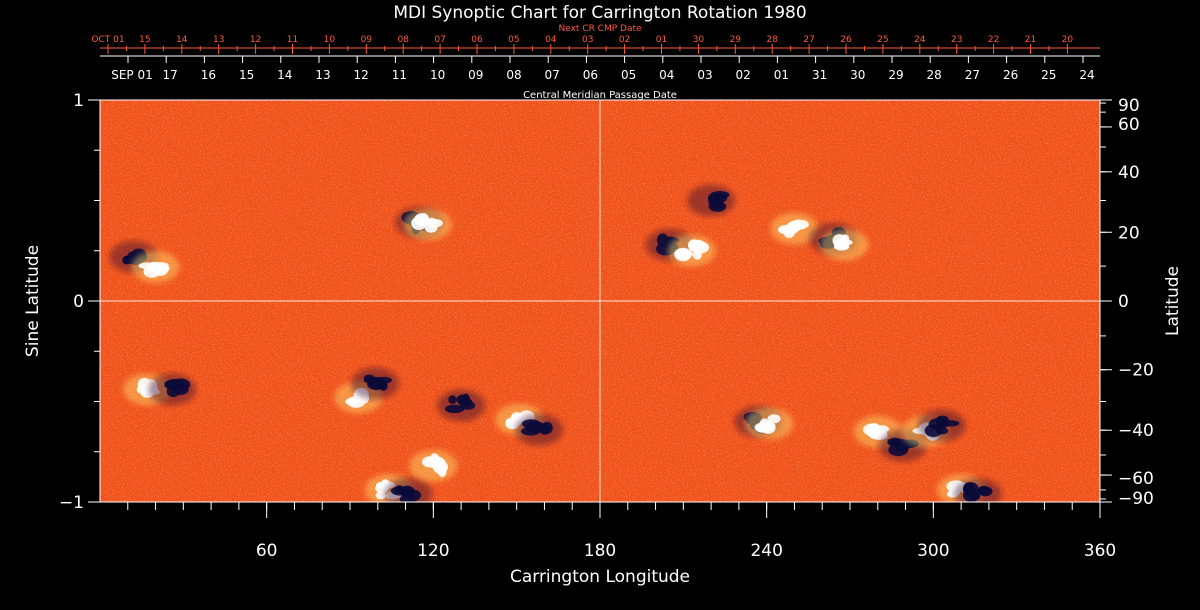  Describe the element at coordinates (33, 301) in the screenshot. I see `y-axis-label: Sine Latitude` at that location.